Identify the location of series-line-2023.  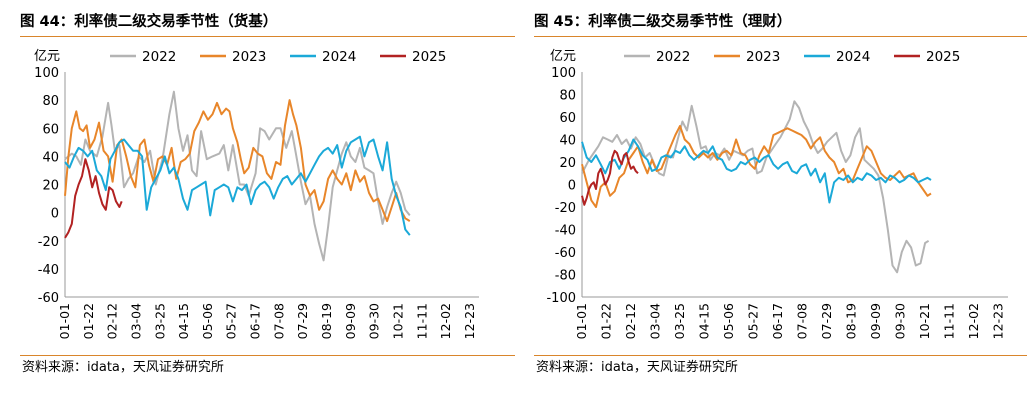
(756, 166).